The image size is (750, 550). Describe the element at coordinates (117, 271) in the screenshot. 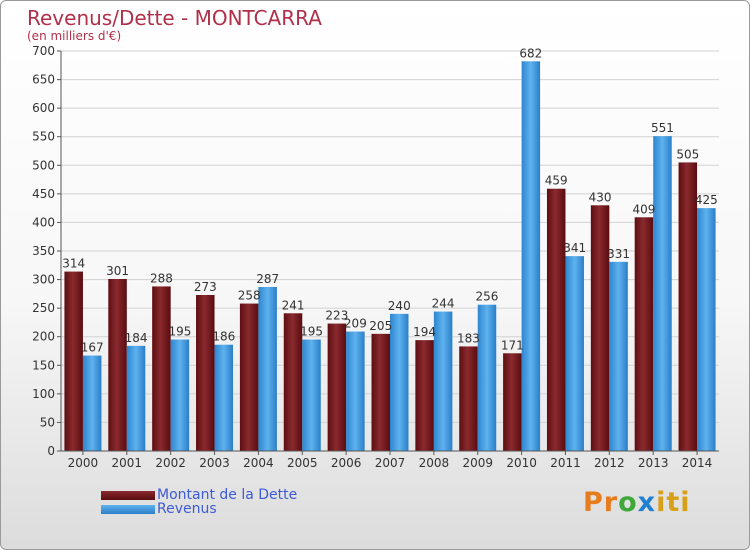

I see `data-label-debt: 301` at that location.